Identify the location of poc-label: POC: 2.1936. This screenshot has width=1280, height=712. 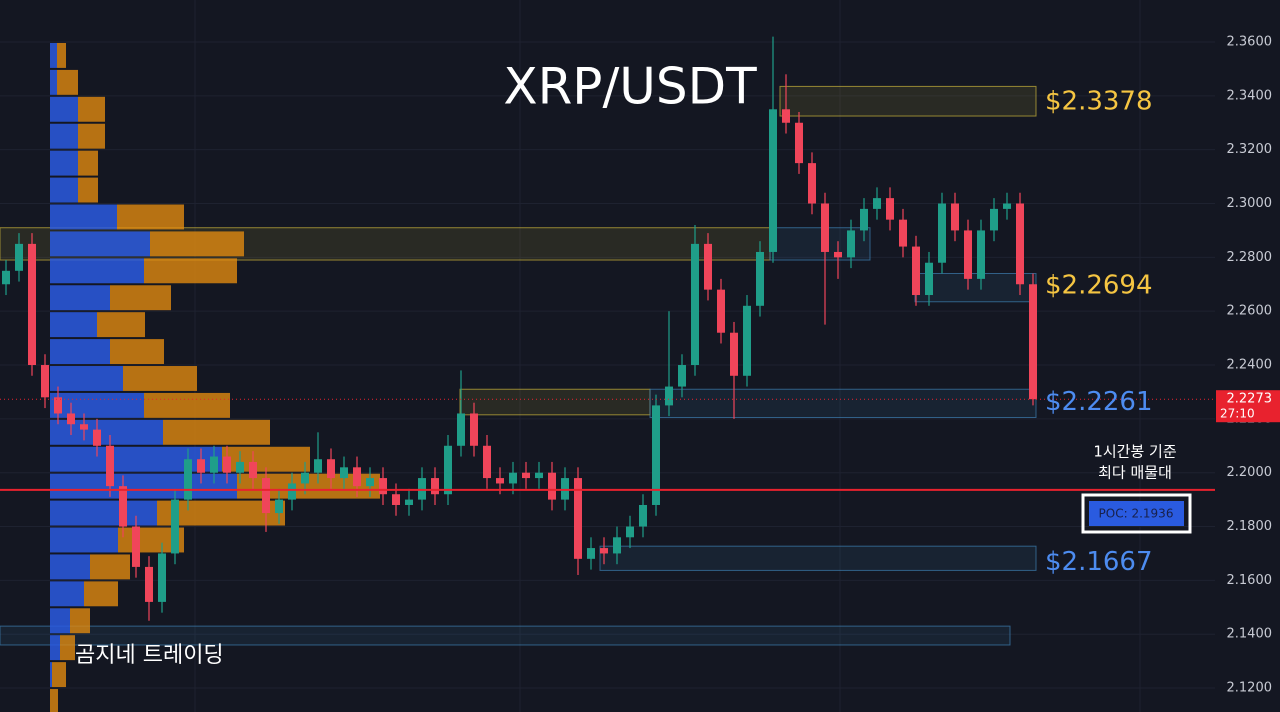
(1136, 514).